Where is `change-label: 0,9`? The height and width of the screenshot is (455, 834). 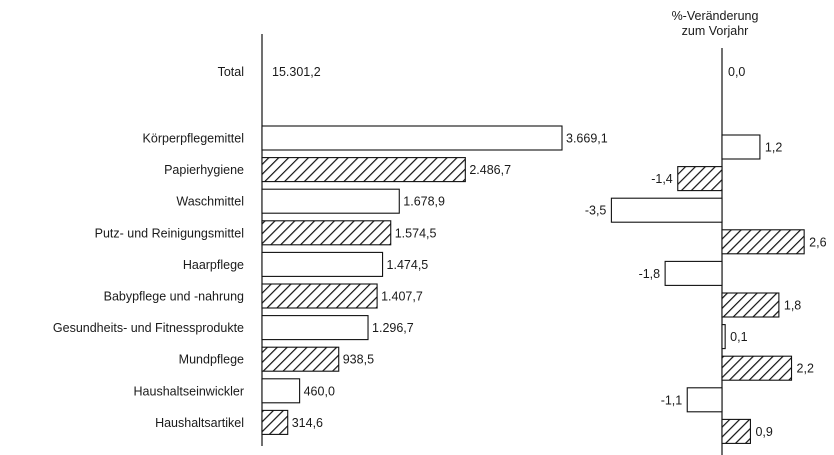
change-label: 0,9 is located at coordinates (763, 432).